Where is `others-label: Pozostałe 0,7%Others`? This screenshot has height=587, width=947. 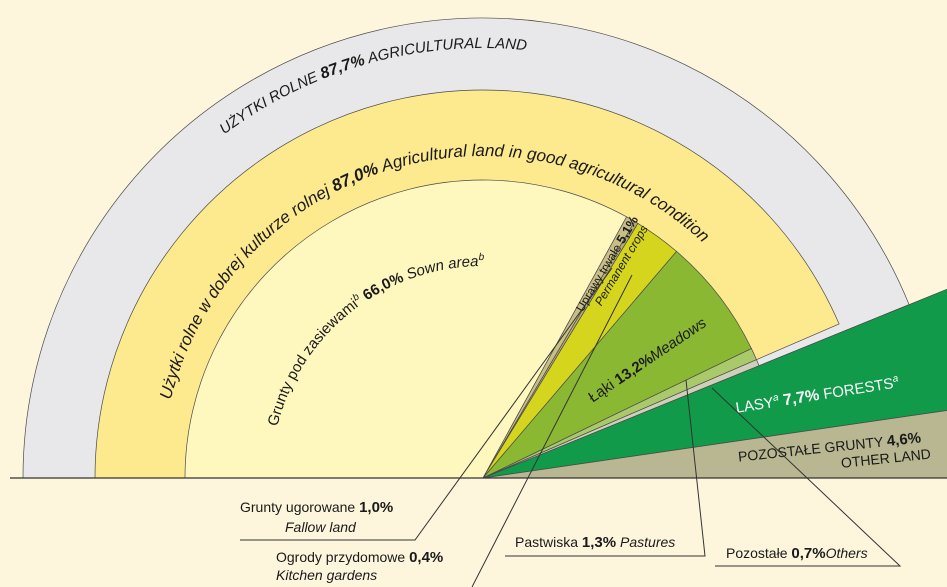
others-label: Pozostałe 0,7%Others is located at coordinates (797, 553).